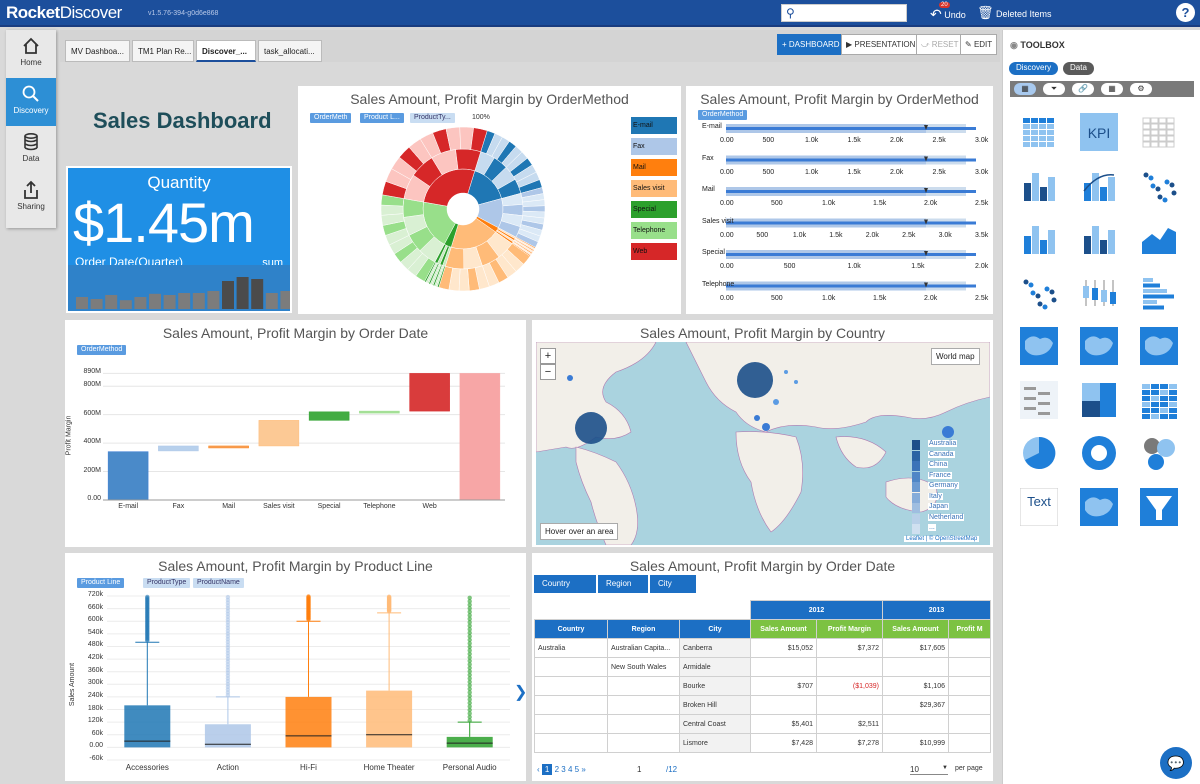  What do you see at coordinates (31, 54) in the screenshot?
I see `nav-home: Home` at bounding box center [31, 54].